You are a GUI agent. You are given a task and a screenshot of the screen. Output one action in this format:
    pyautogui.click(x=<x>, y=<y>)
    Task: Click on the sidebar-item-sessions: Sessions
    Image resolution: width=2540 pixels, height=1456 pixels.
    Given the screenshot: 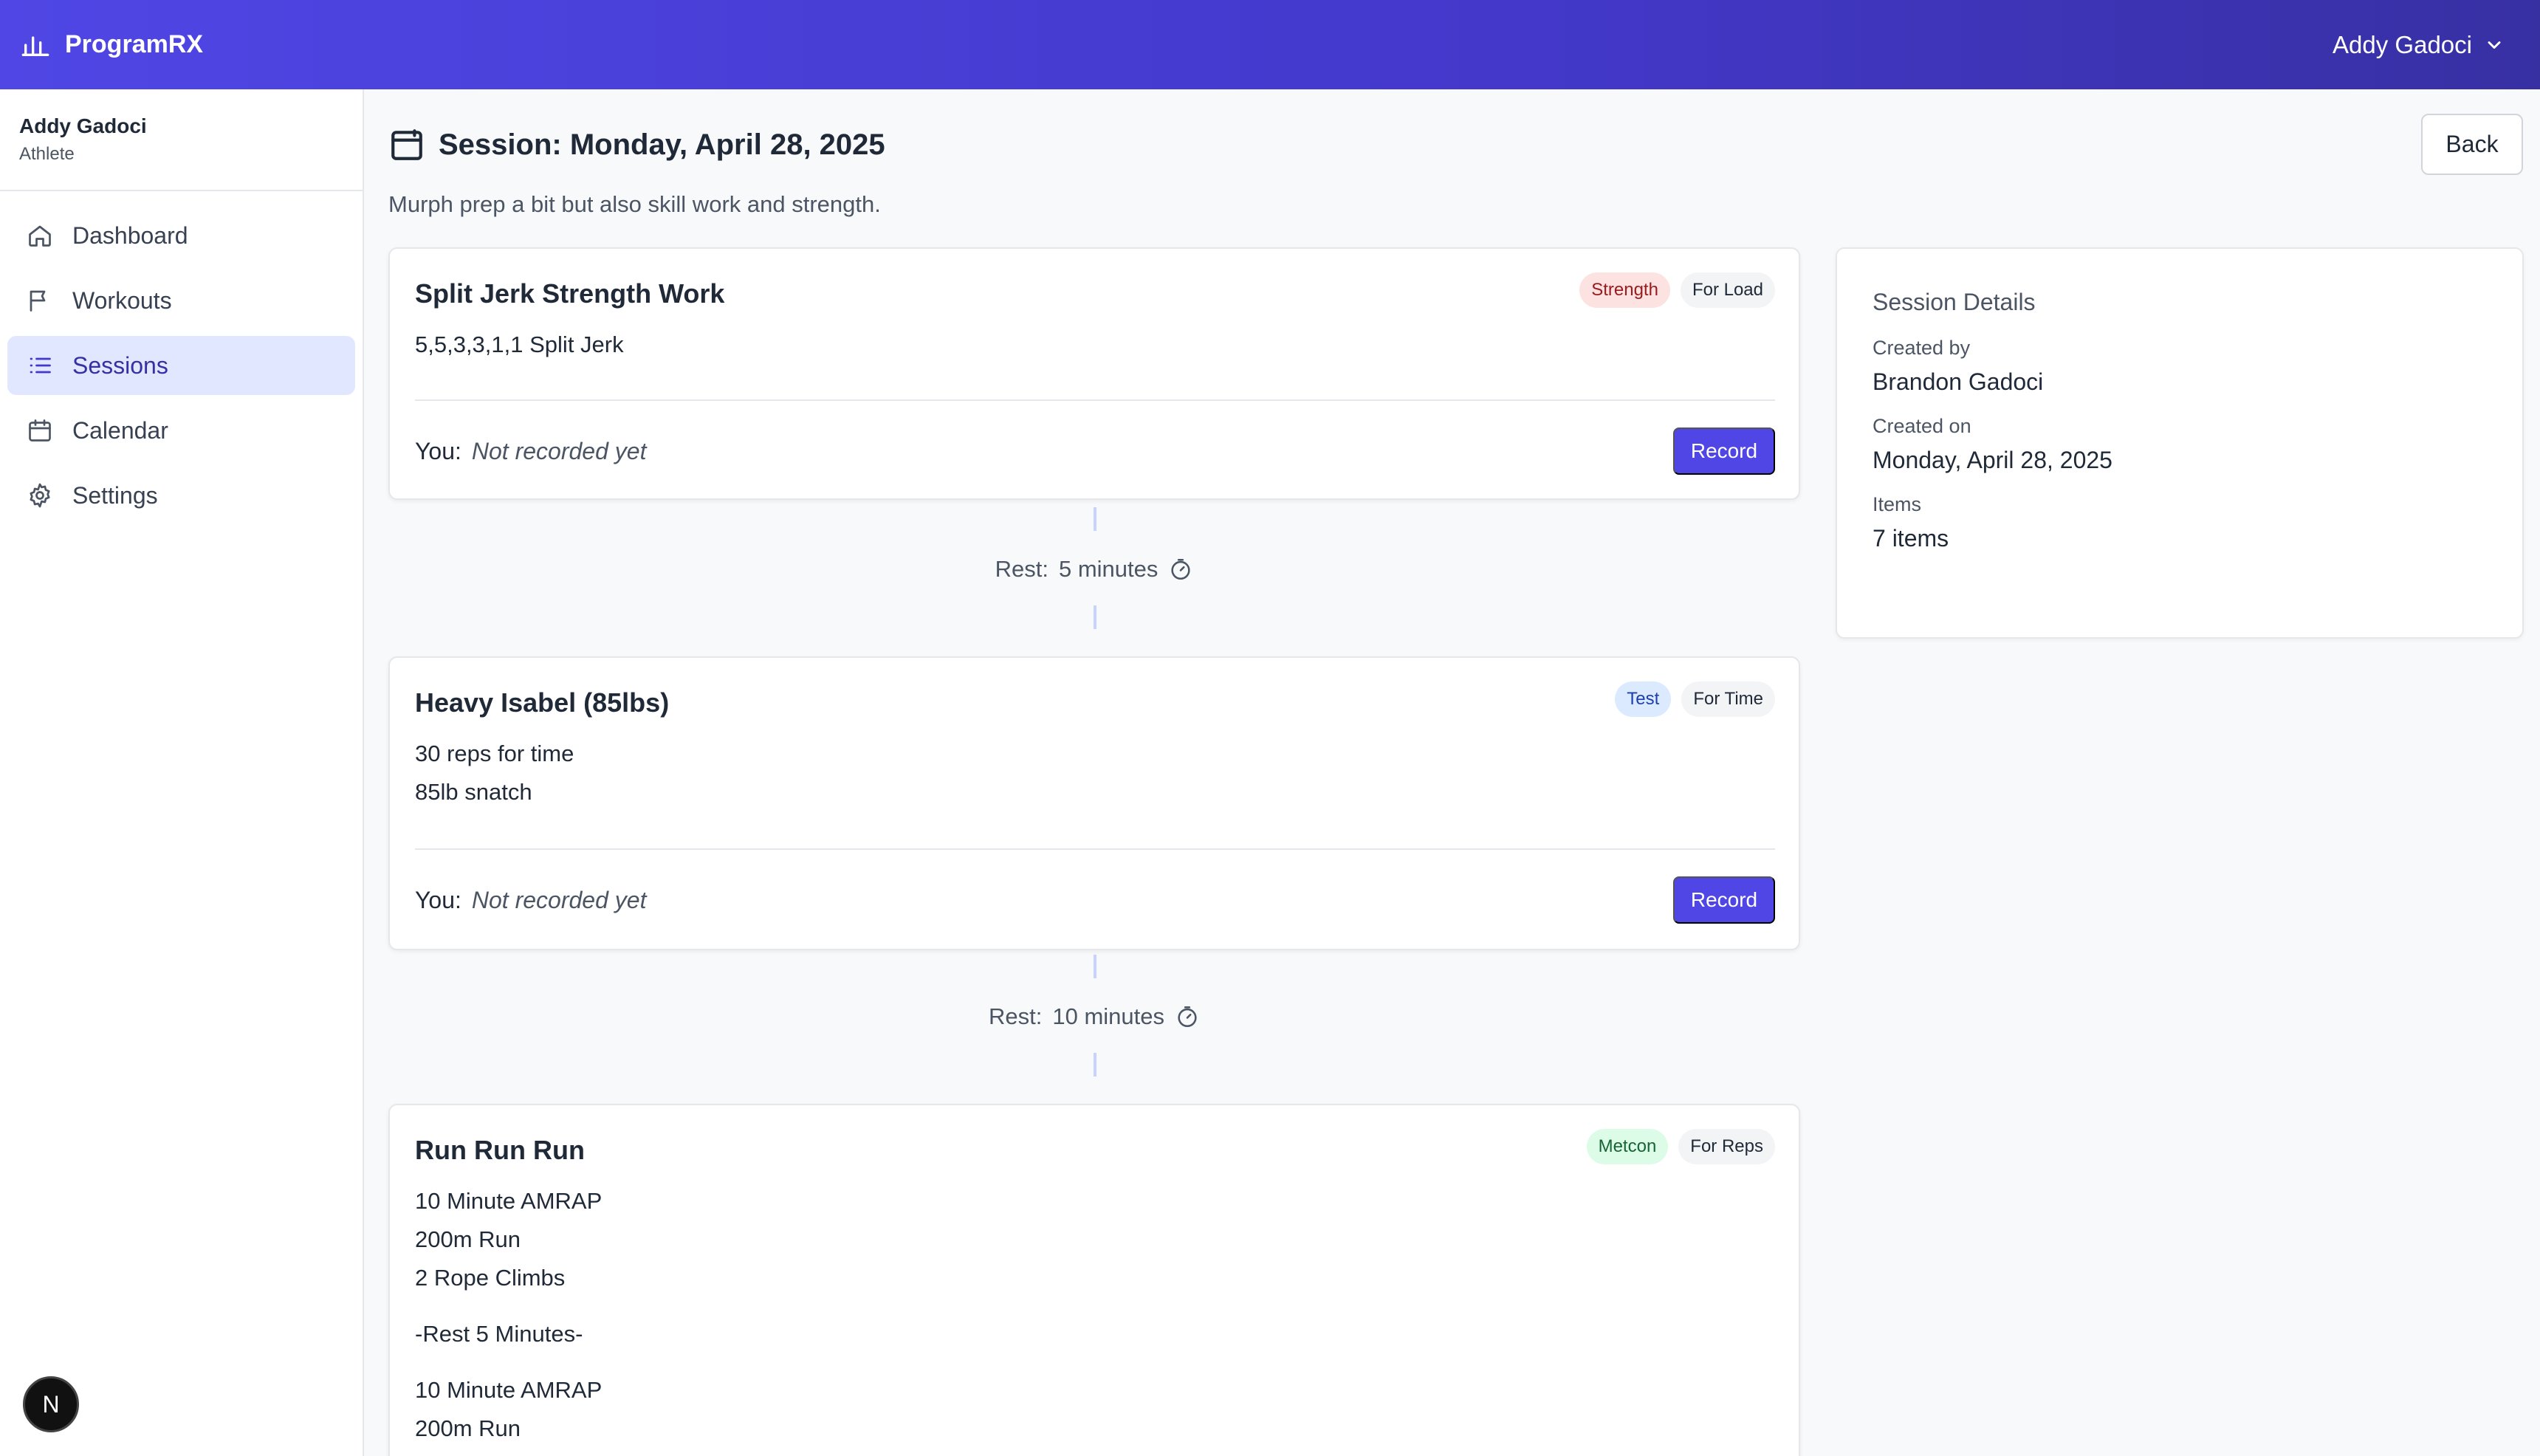 What is the action you would take?
    pyautogui.click(x=181, y=366)
    